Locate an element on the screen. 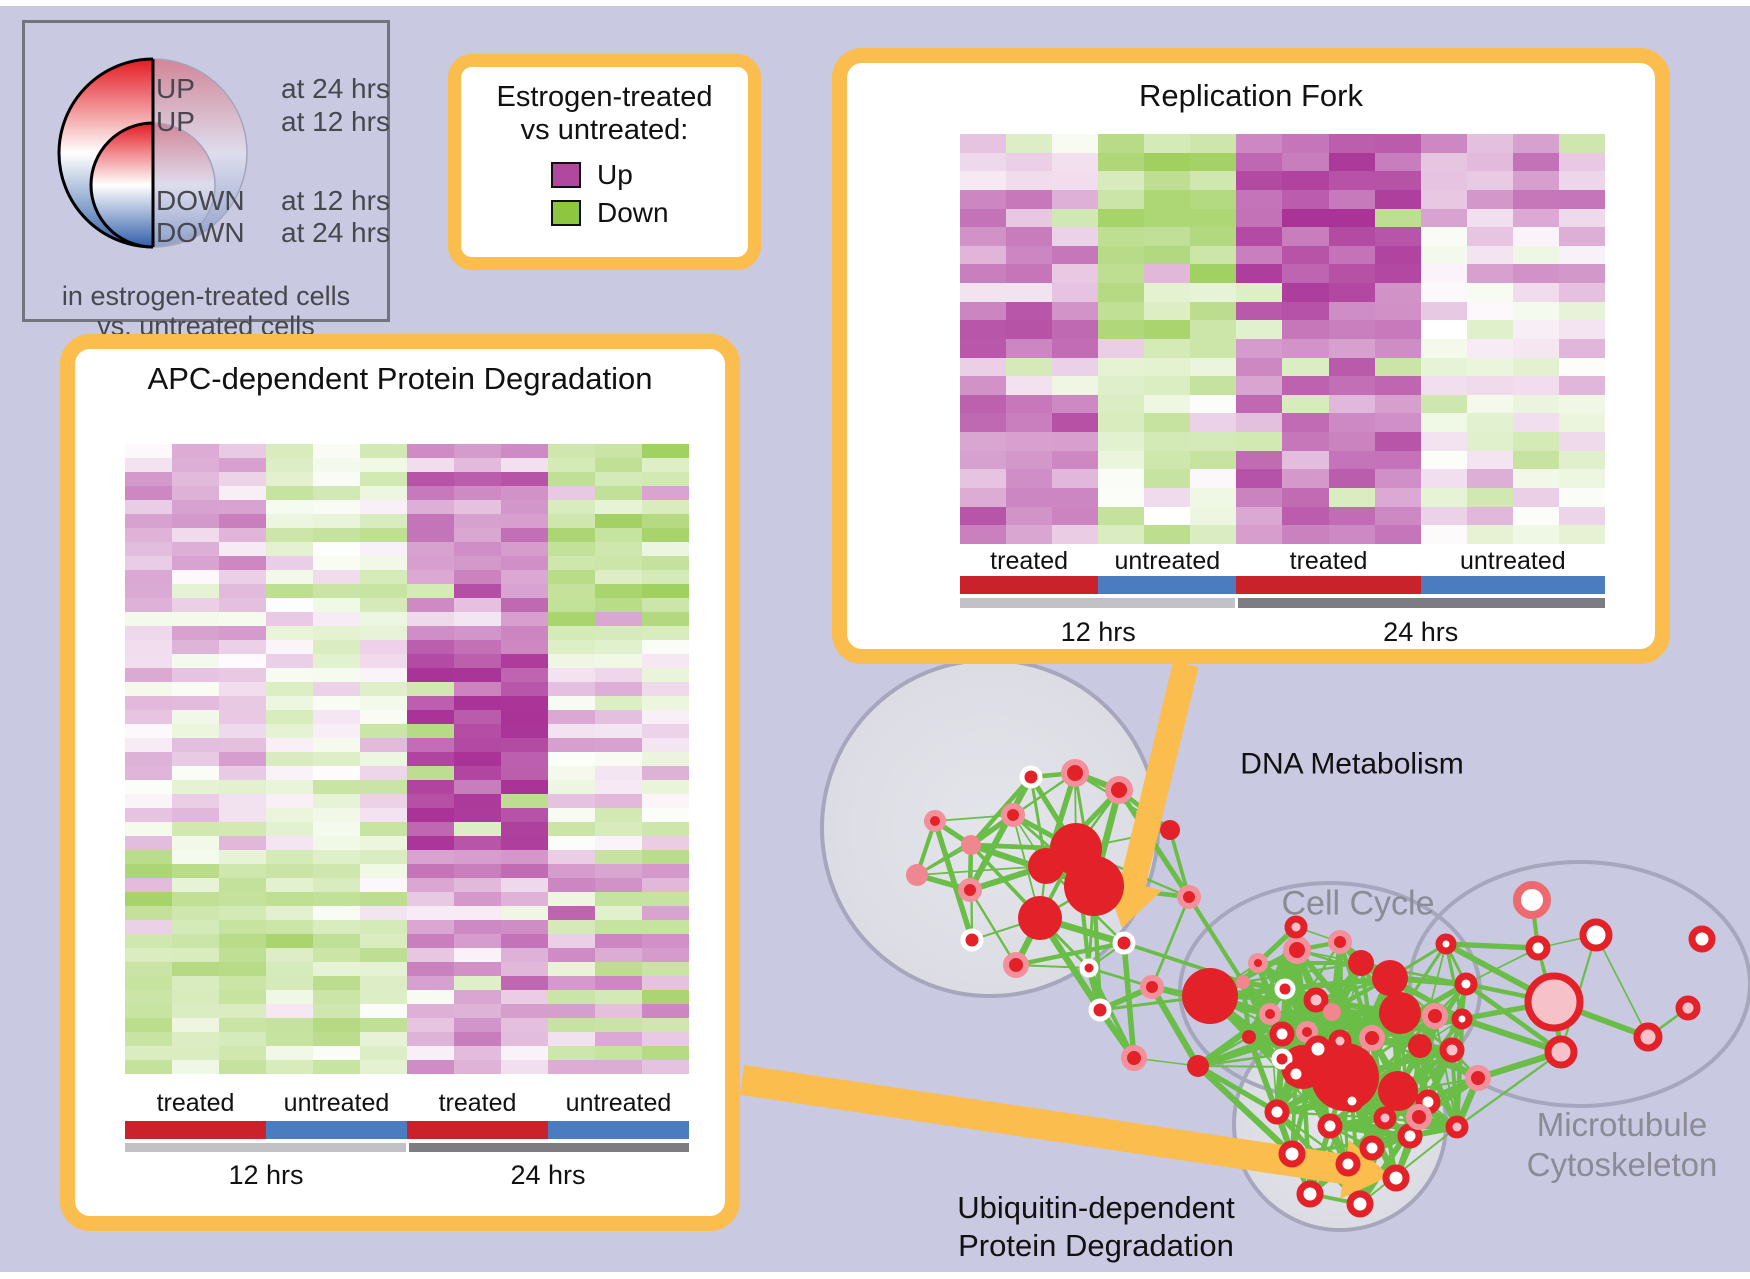  updown-legend-title-1: Estrogen-treated is located at coordinates (604, 97).